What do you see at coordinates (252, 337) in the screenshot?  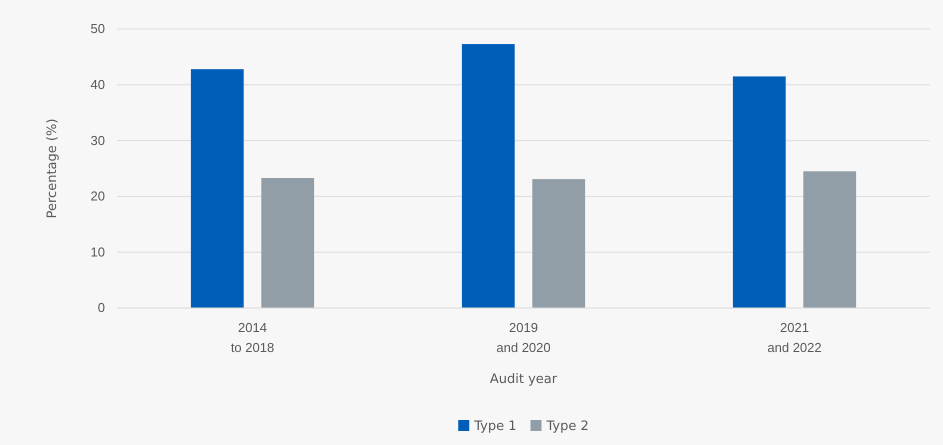 I see `x-tick-label: 2014 to 2018` at bounding box center [252, 337].